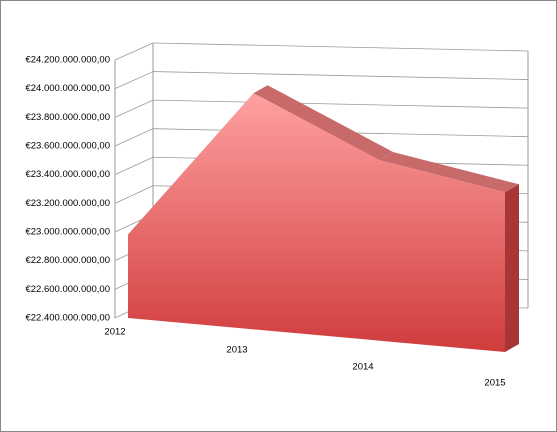 The width and height of the screenshot is (557, 432). What do you see at coordinates (494, 383) in the screenshot?
I see `x-tick-label: 2015` at bounding box center [494, 383].